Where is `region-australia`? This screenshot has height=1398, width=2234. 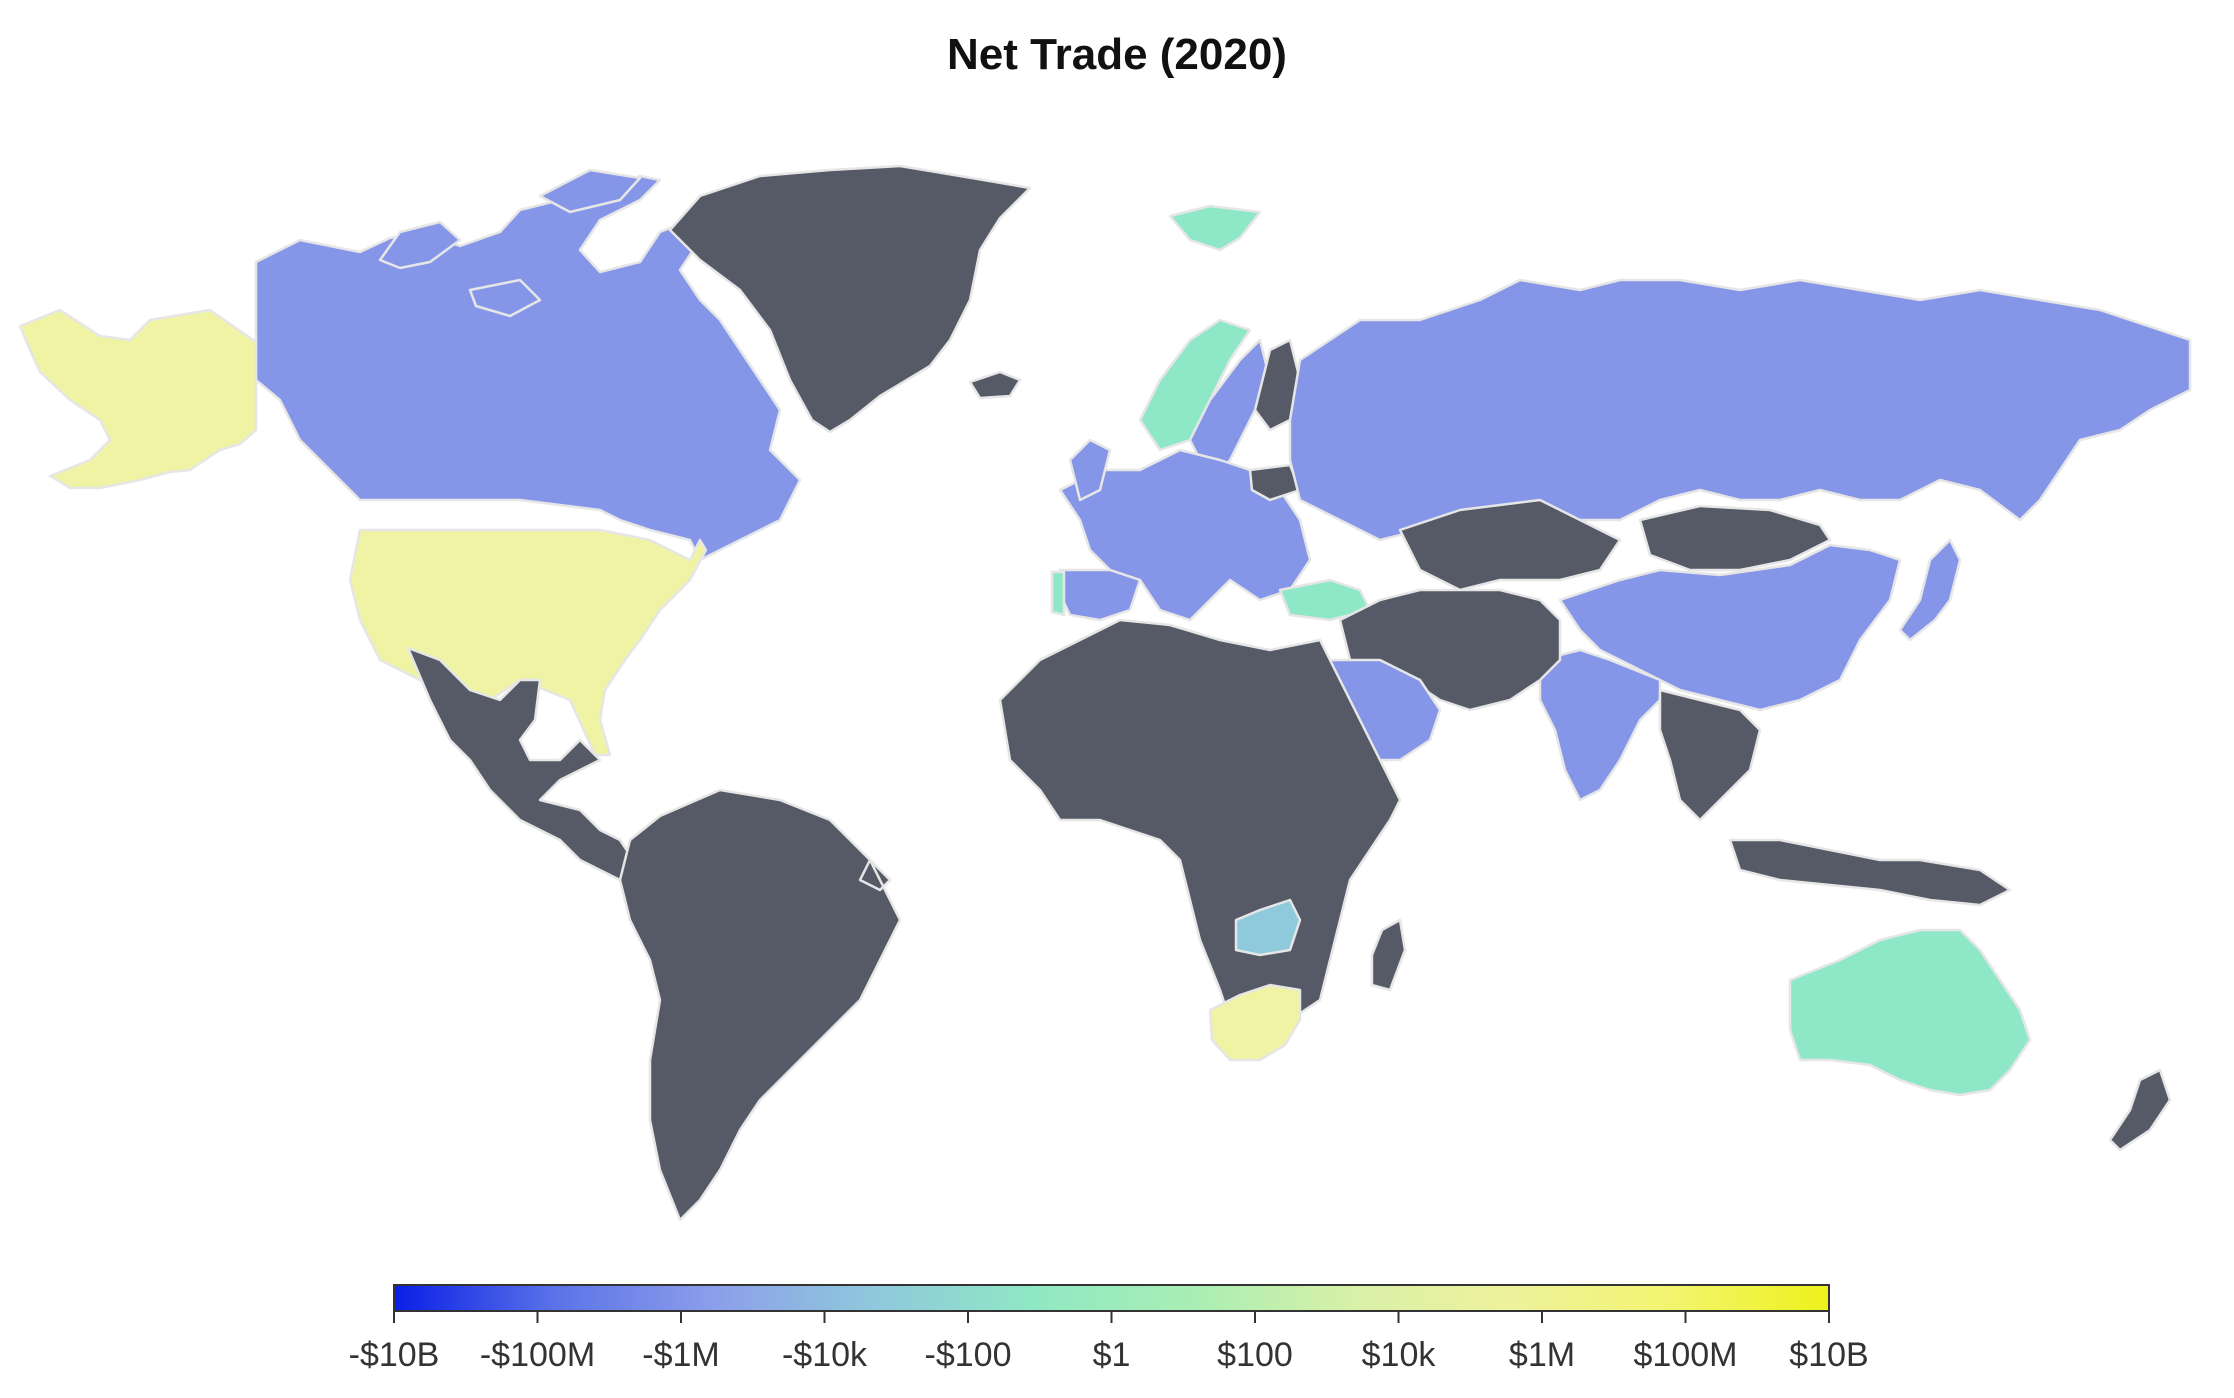 region-australia is located at coordinates (1910, 1012).